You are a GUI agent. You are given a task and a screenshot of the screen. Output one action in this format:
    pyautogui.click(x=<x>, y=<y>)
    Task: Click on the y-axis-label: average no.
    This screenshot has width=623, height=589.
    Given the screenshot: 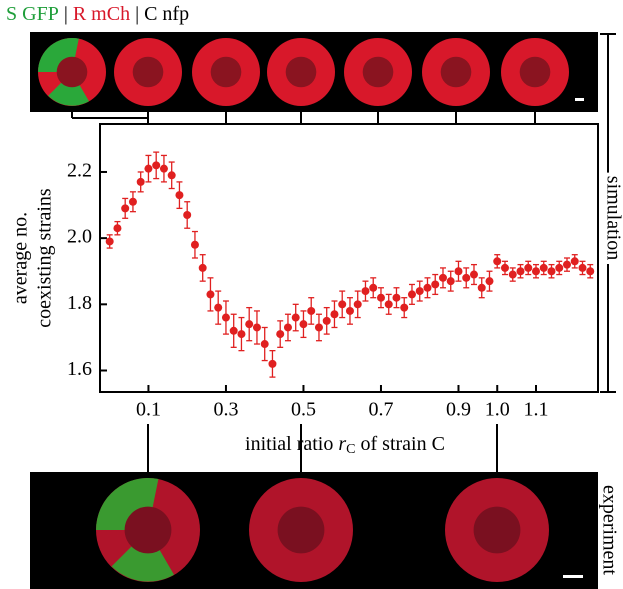 What is the action you would take?
    pyautogui.click(x=21, y=258)
    